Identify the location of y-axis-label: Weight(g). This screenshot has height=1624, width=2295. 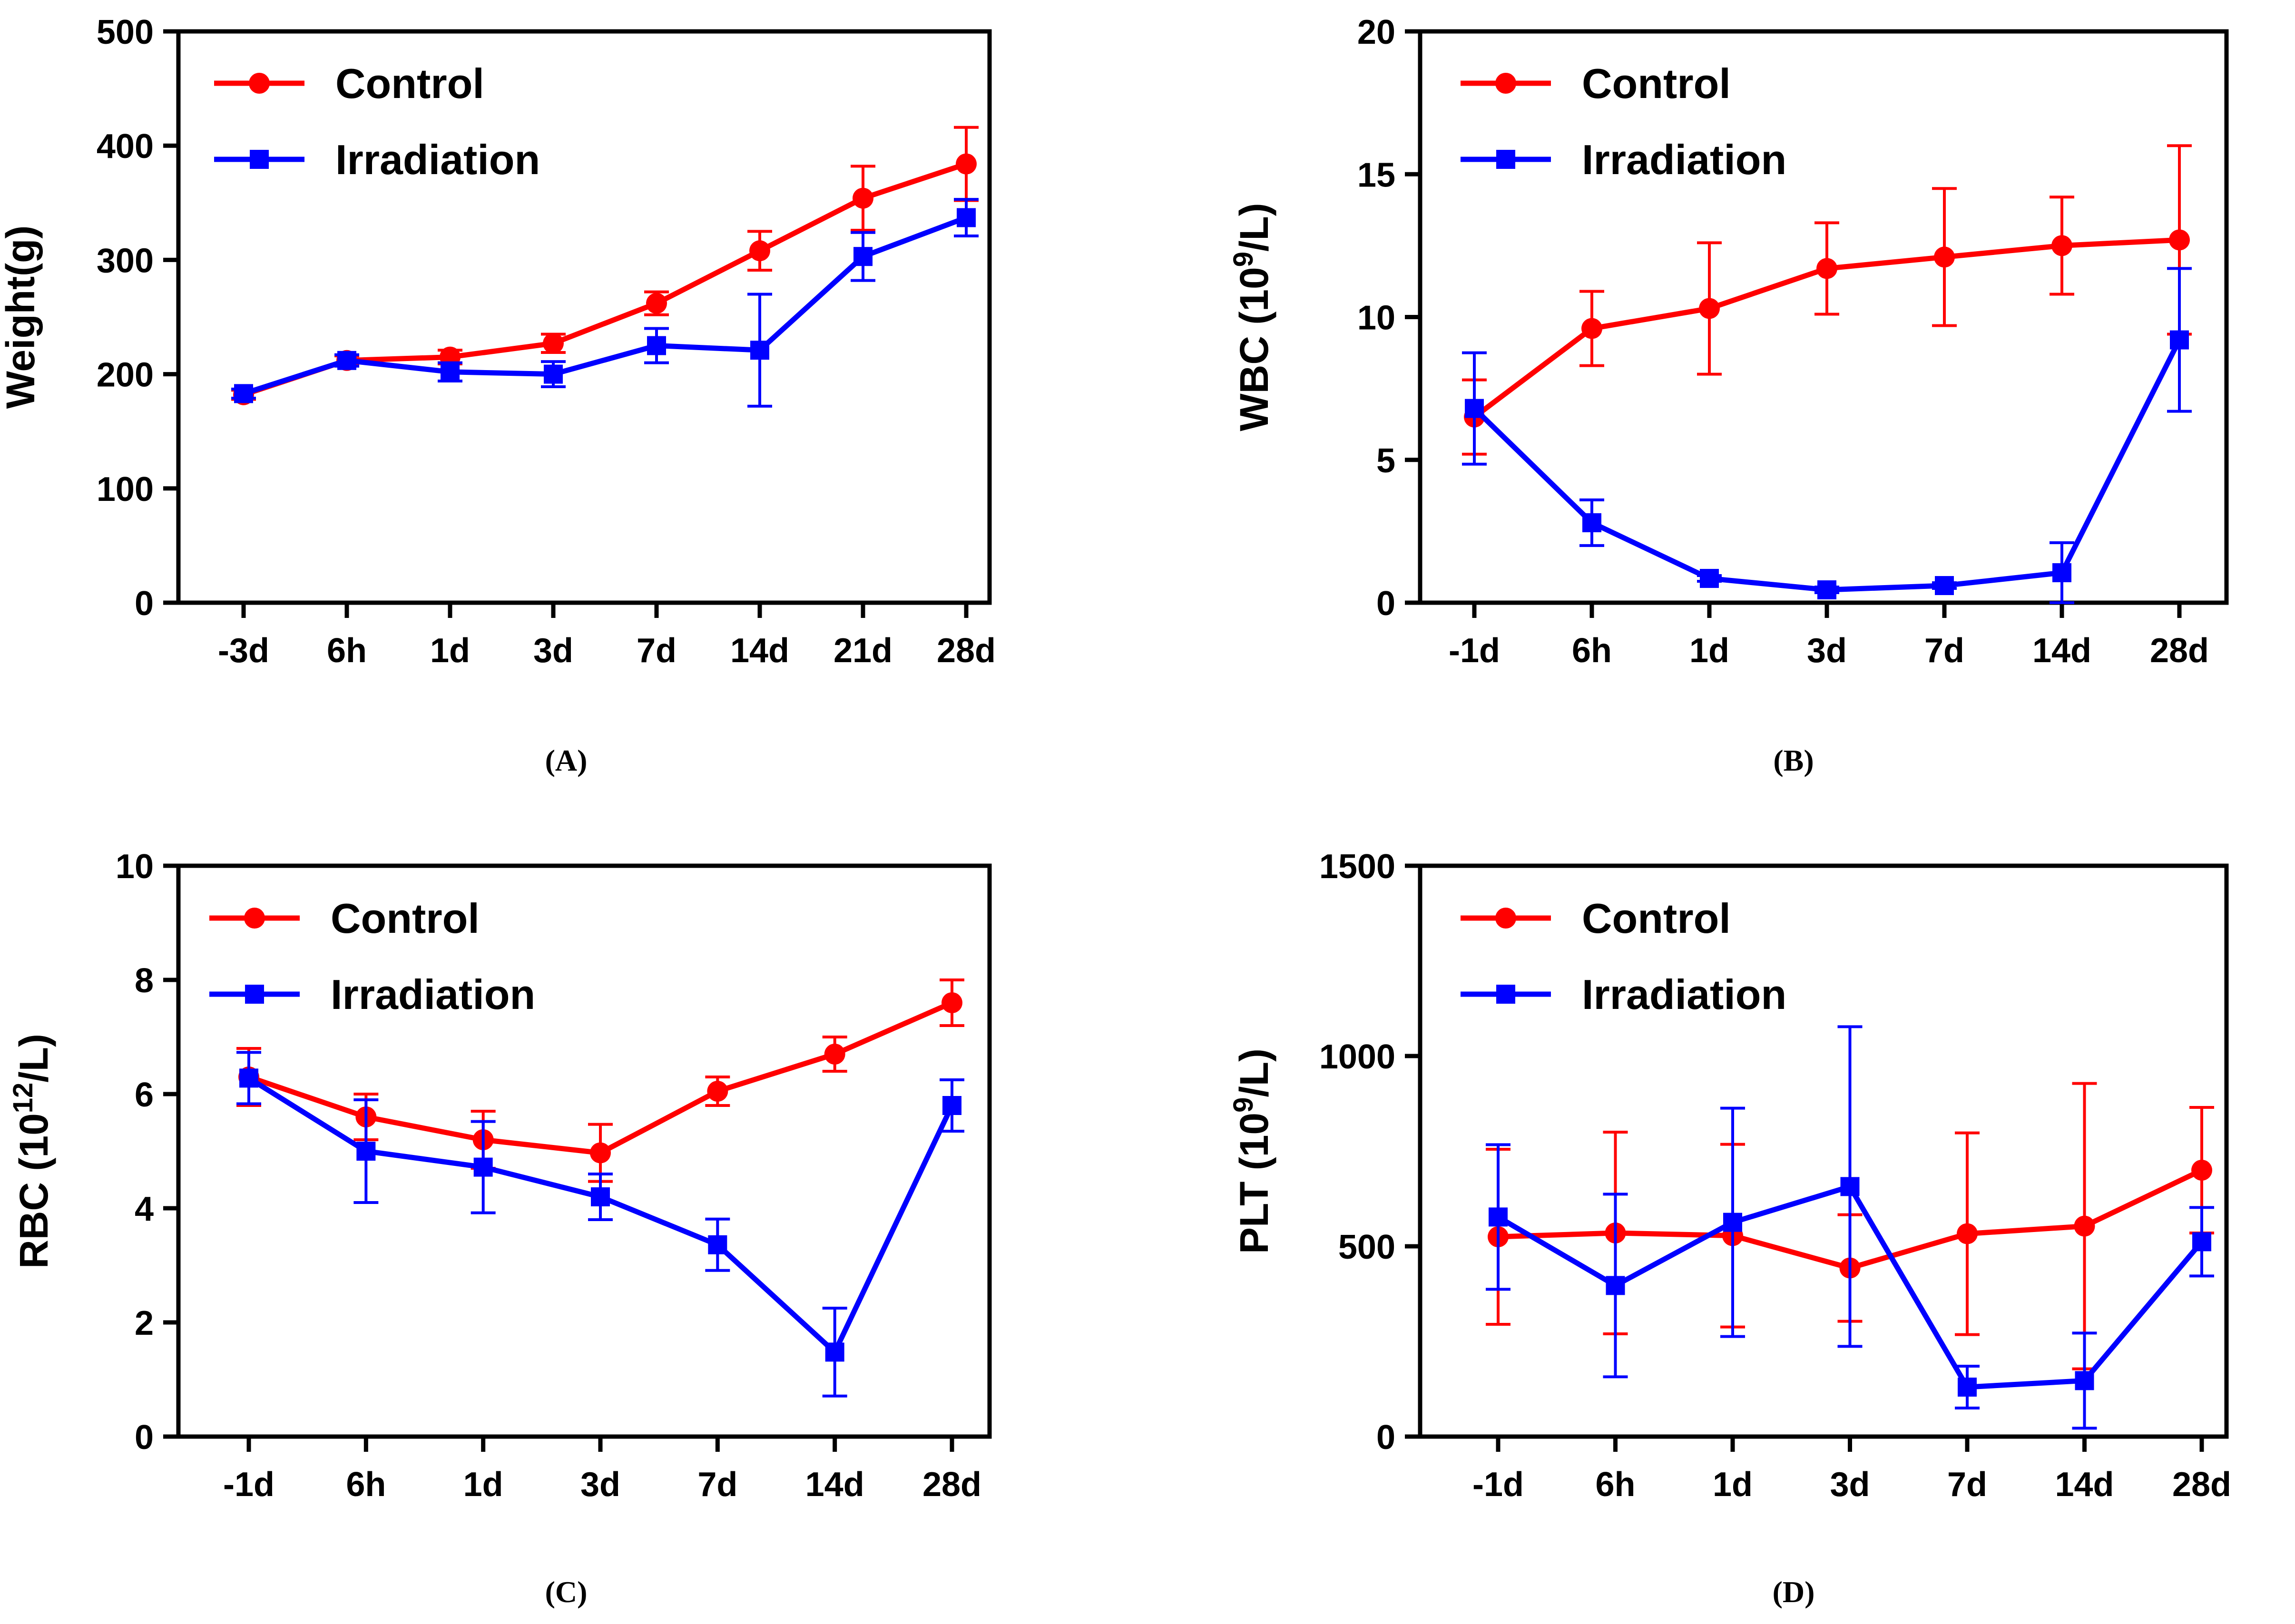
(22, 317).